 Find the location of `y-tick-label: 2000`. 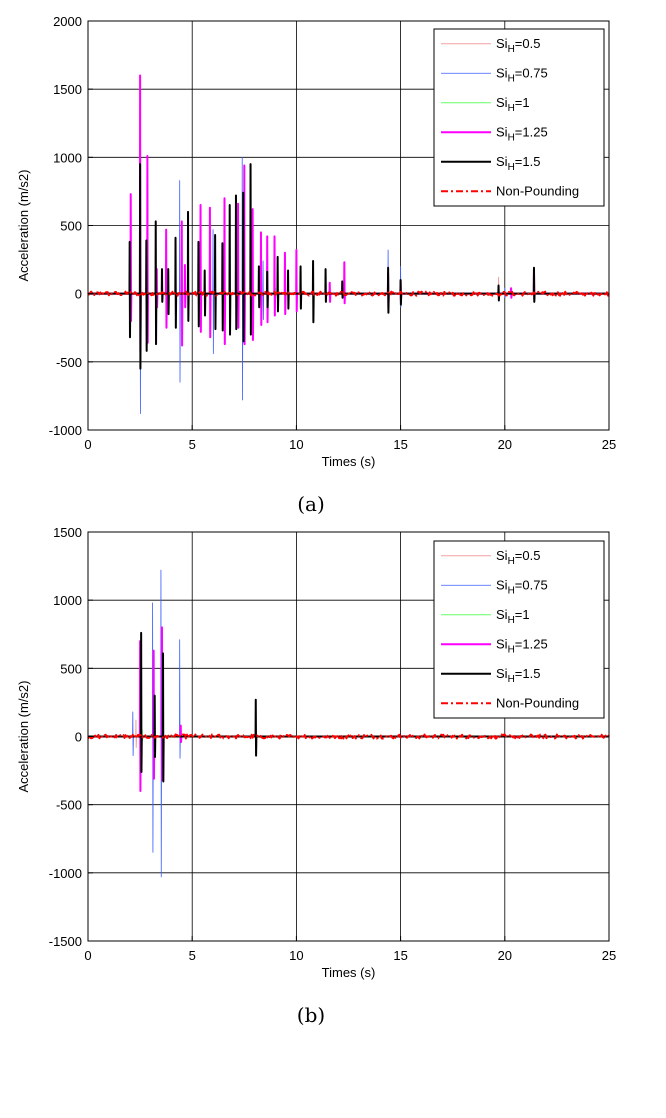

y-tick-label: 2000 is located at coordinates (67, 21).